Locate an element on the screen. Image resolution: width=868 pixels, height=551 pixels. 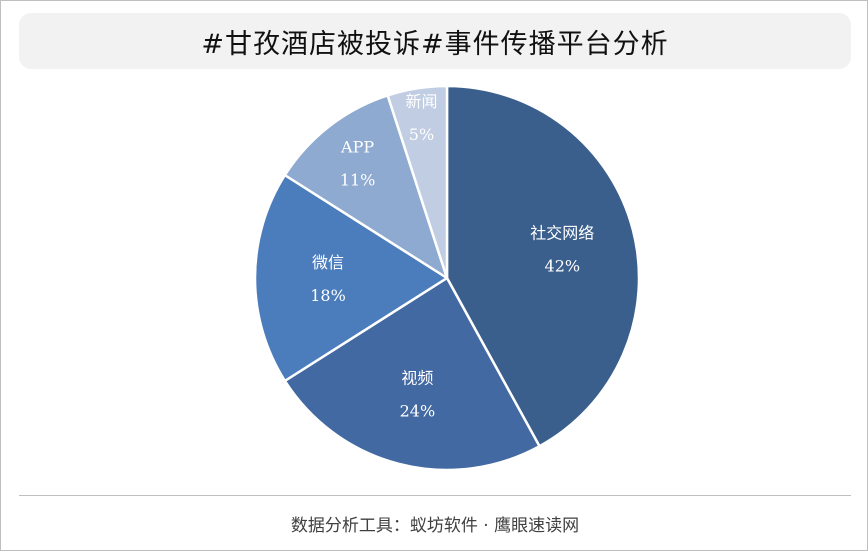
footer-divider is located at coordinates (435, 495).